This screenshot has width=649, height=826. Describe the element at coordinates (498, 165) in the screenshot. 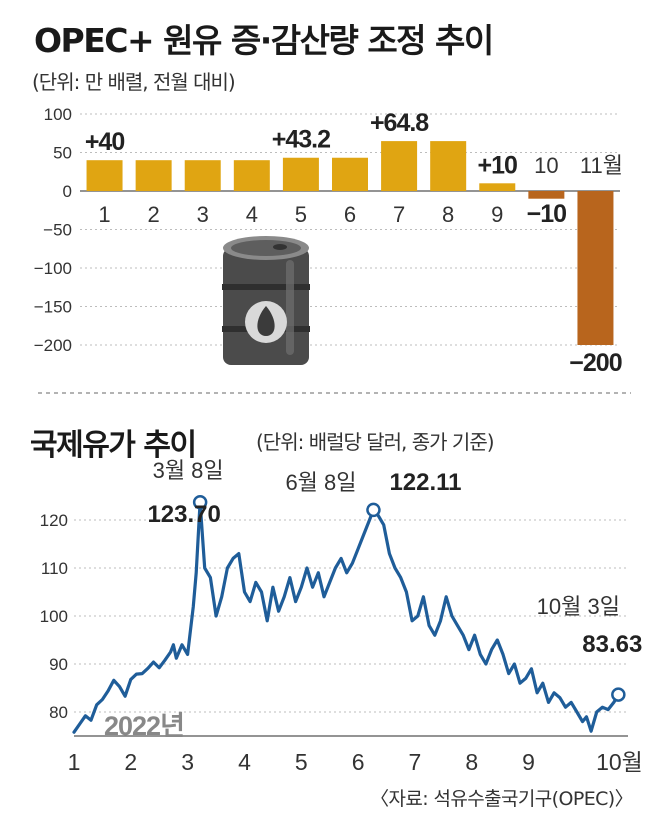

I see `bar-data-label: +10` at that location.